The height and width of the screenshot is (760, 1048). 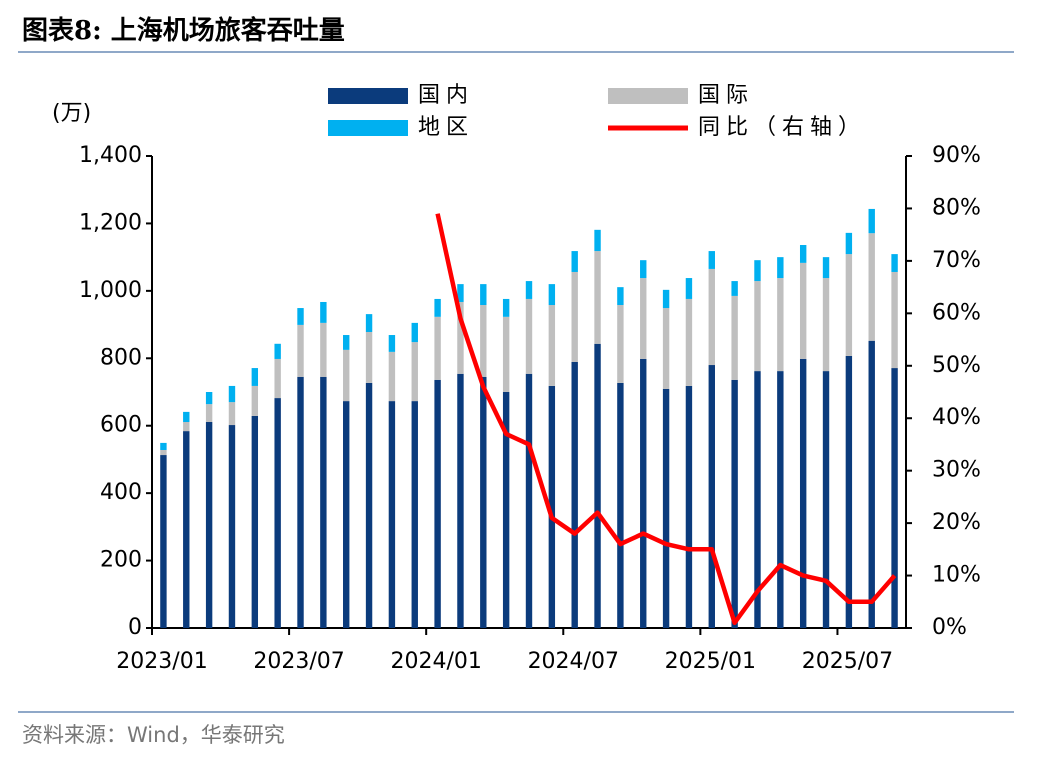 What do you see at coordinates (135, 627) in the screenshot?
I see `y-tick-label: 0` at bounding box center [135, 627].